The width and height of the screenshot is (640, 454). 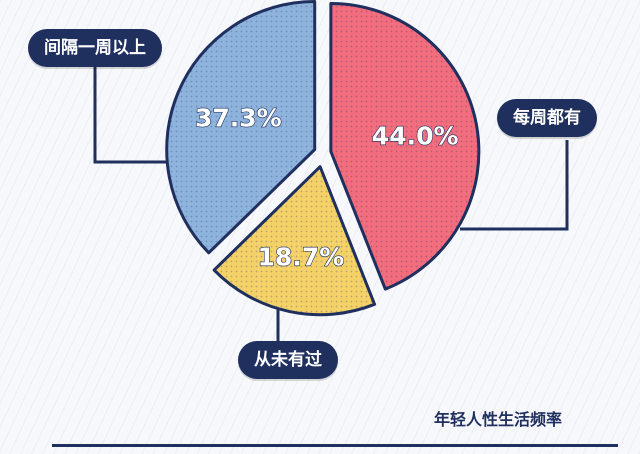 I want to click on callout-label-weekly: 每周都有, so click(x=547, y=118).